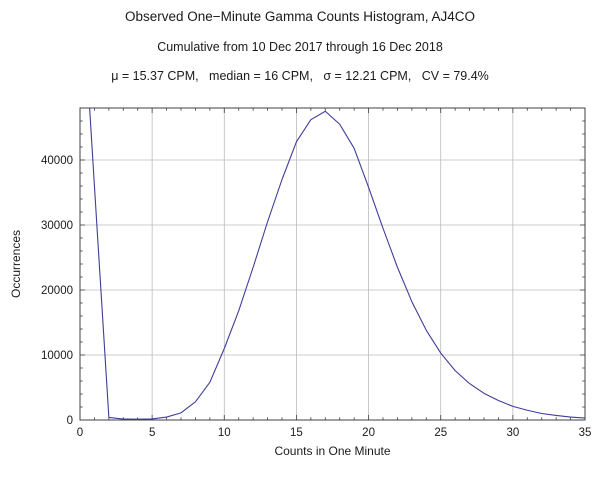  Describe the element at coordinates (70, 421) in the screenshot. I see `y-tick-label: 0` at that location.